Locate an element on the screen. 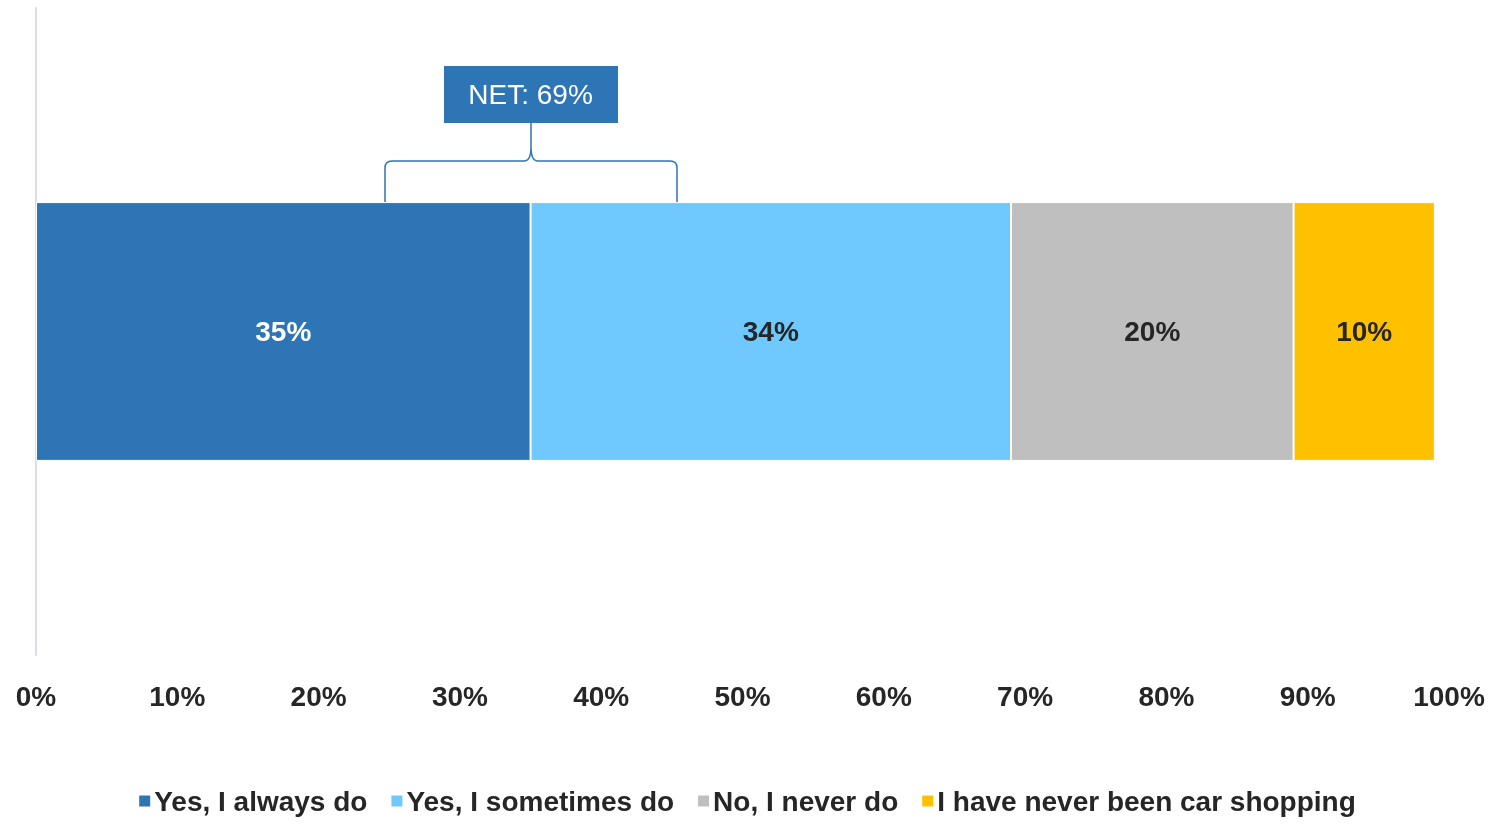 The image size is (1493, 824). x-tick-label: 60% is located at coordinates (883, 696).